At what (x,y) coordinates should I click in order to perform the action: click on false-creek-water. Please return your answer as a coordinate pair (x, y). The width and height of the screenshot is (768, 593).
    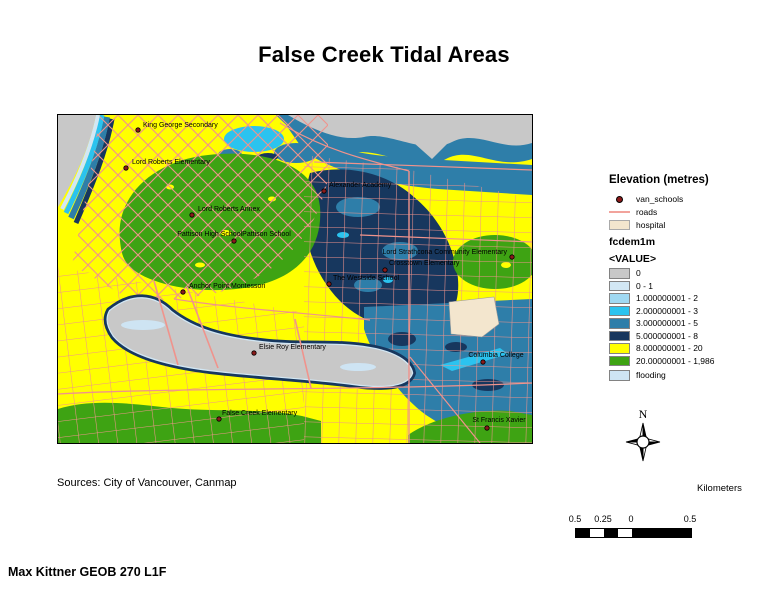
    Looking at the image, I should click on (259, 342).